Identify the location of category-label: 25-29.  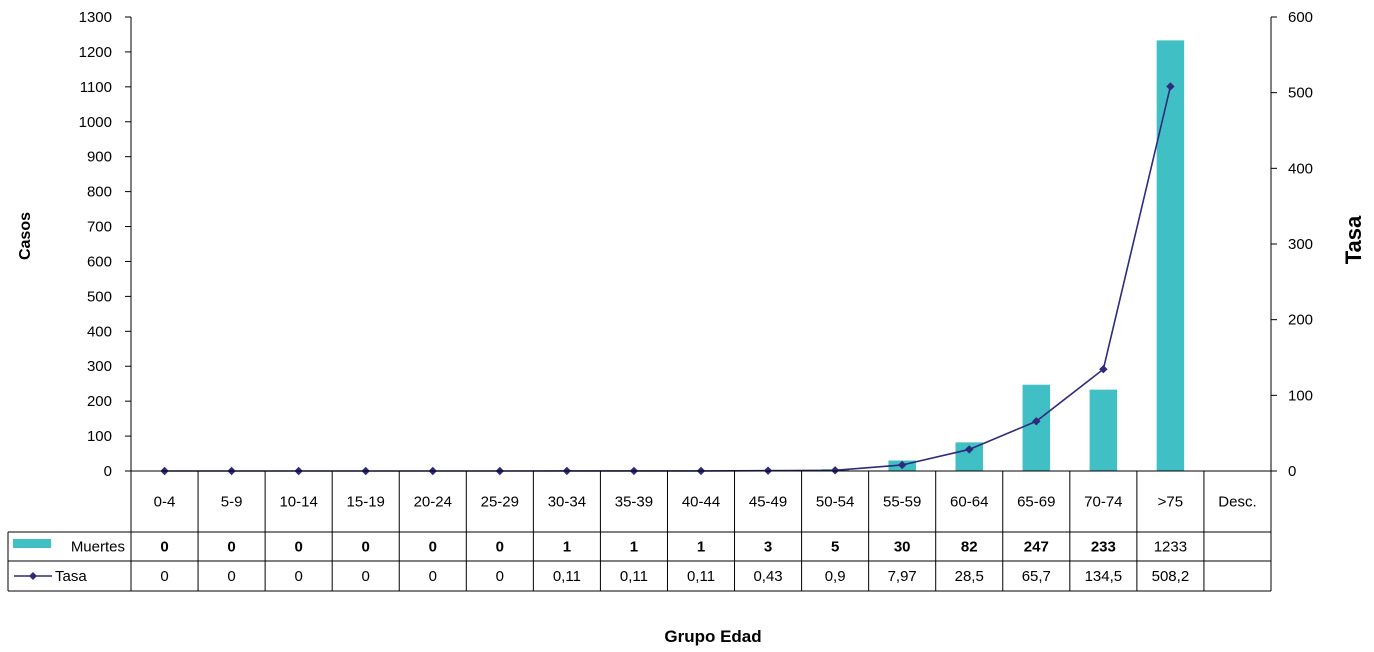
(500, 502).